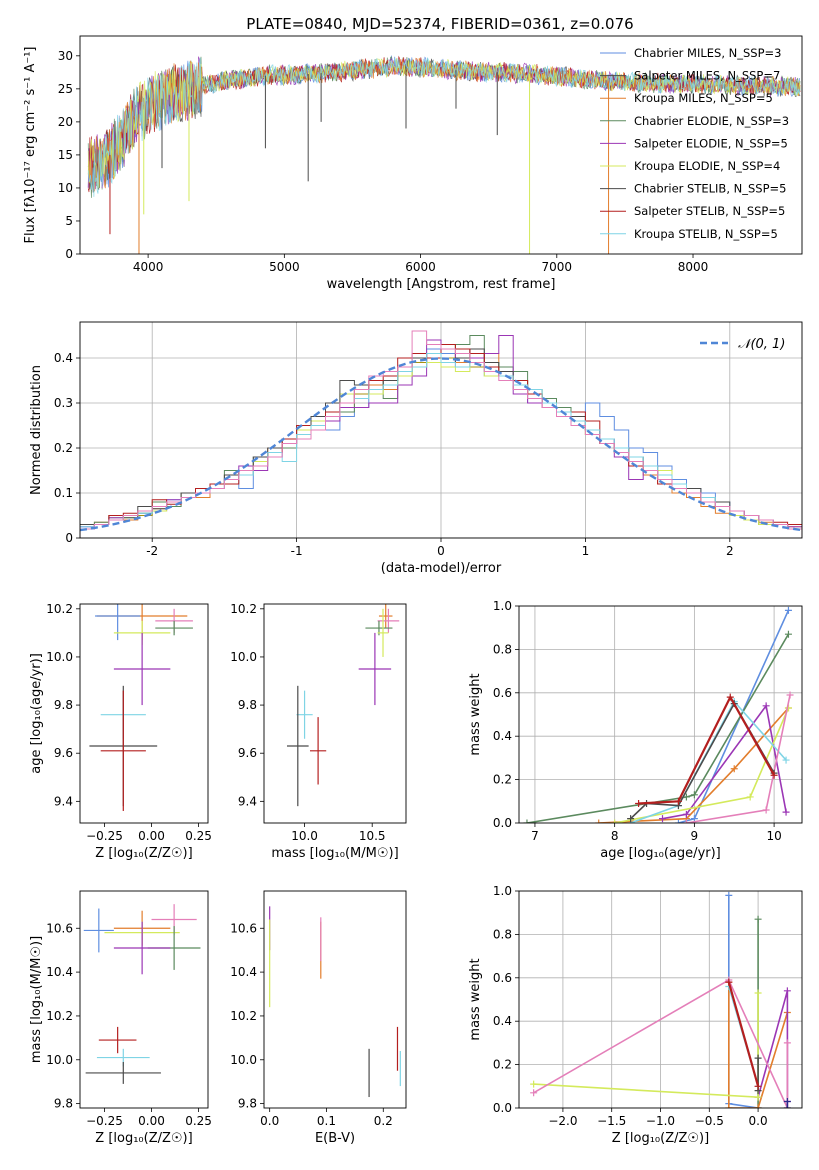 This screenshot has width=819, height=1170. What do you see at coordinates (758, 1121) in the screenshot?
I see `mass_weight_vs_Z-xtick-label: 0.0` at bounding box center [758, 1121].